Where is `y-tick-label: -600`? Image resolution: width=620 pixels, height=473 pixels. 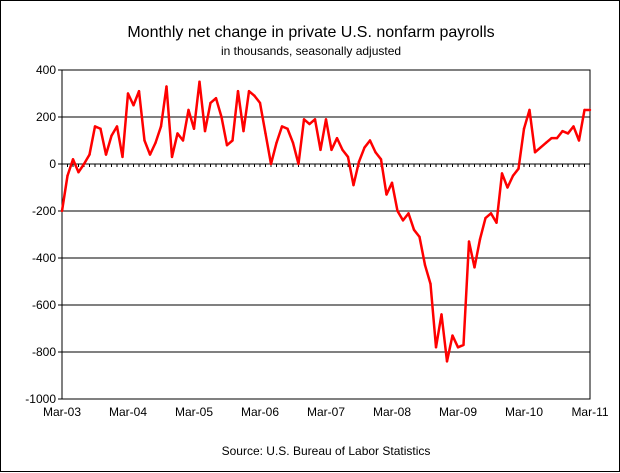 y-tick-label: -600 is located at coordinates (44, 305).